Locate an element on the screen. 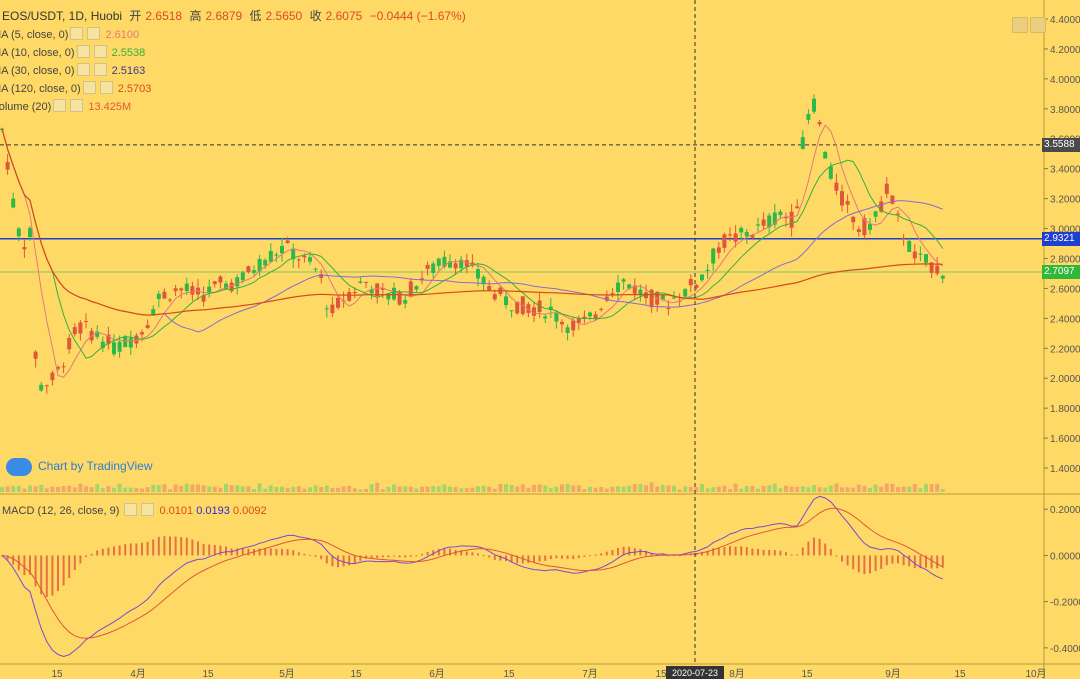 The width and height of the screenshot is (1080, 679). indicator-value: 2.6100 is located at coordinates (122, 35).